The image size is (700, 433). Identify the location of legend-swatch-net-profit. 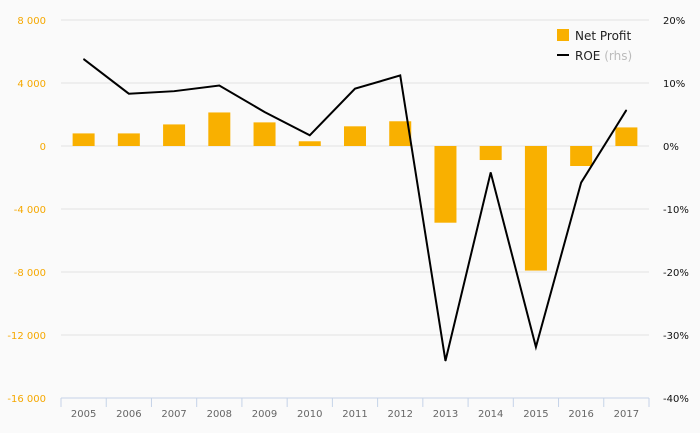
(563, 35).